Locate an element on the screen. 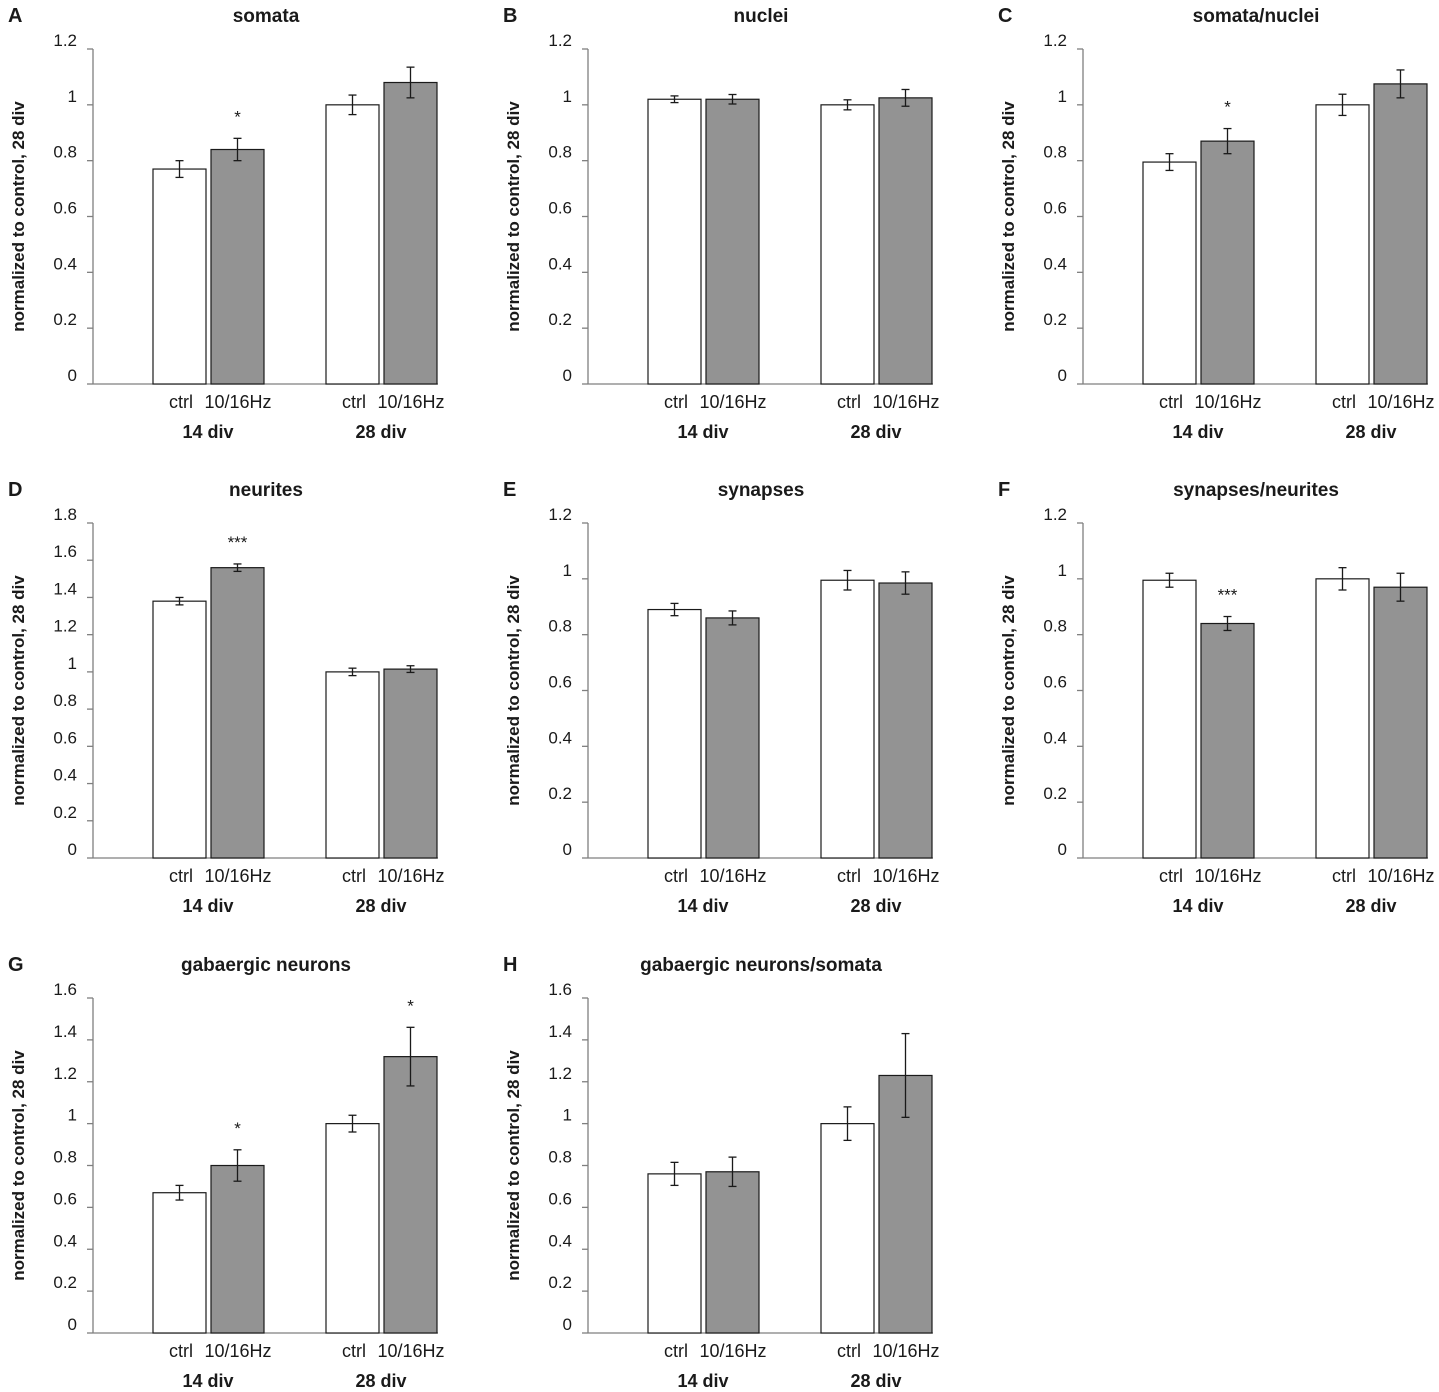  panel-letter: E is located at coordinates (509, 490).